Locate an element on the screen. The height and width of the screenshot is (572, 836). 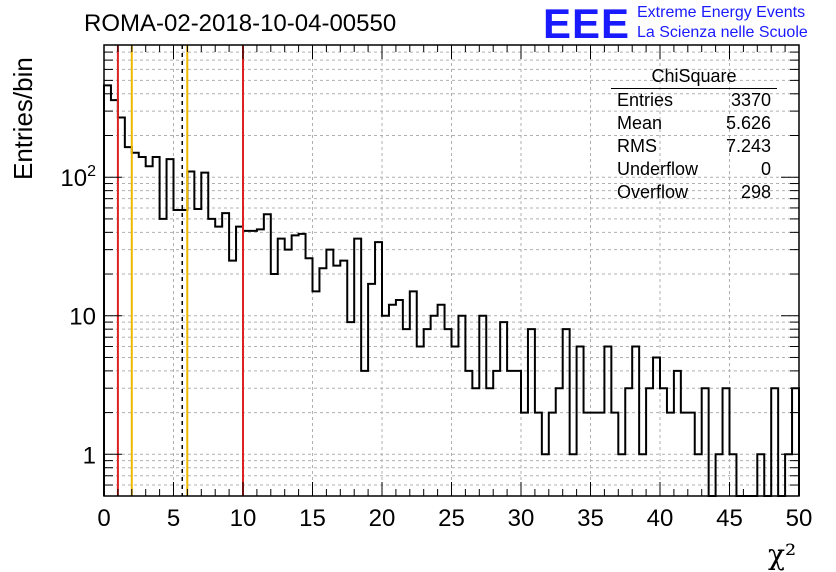
x-tick-label: 15 is located at coordinates (312, 518).